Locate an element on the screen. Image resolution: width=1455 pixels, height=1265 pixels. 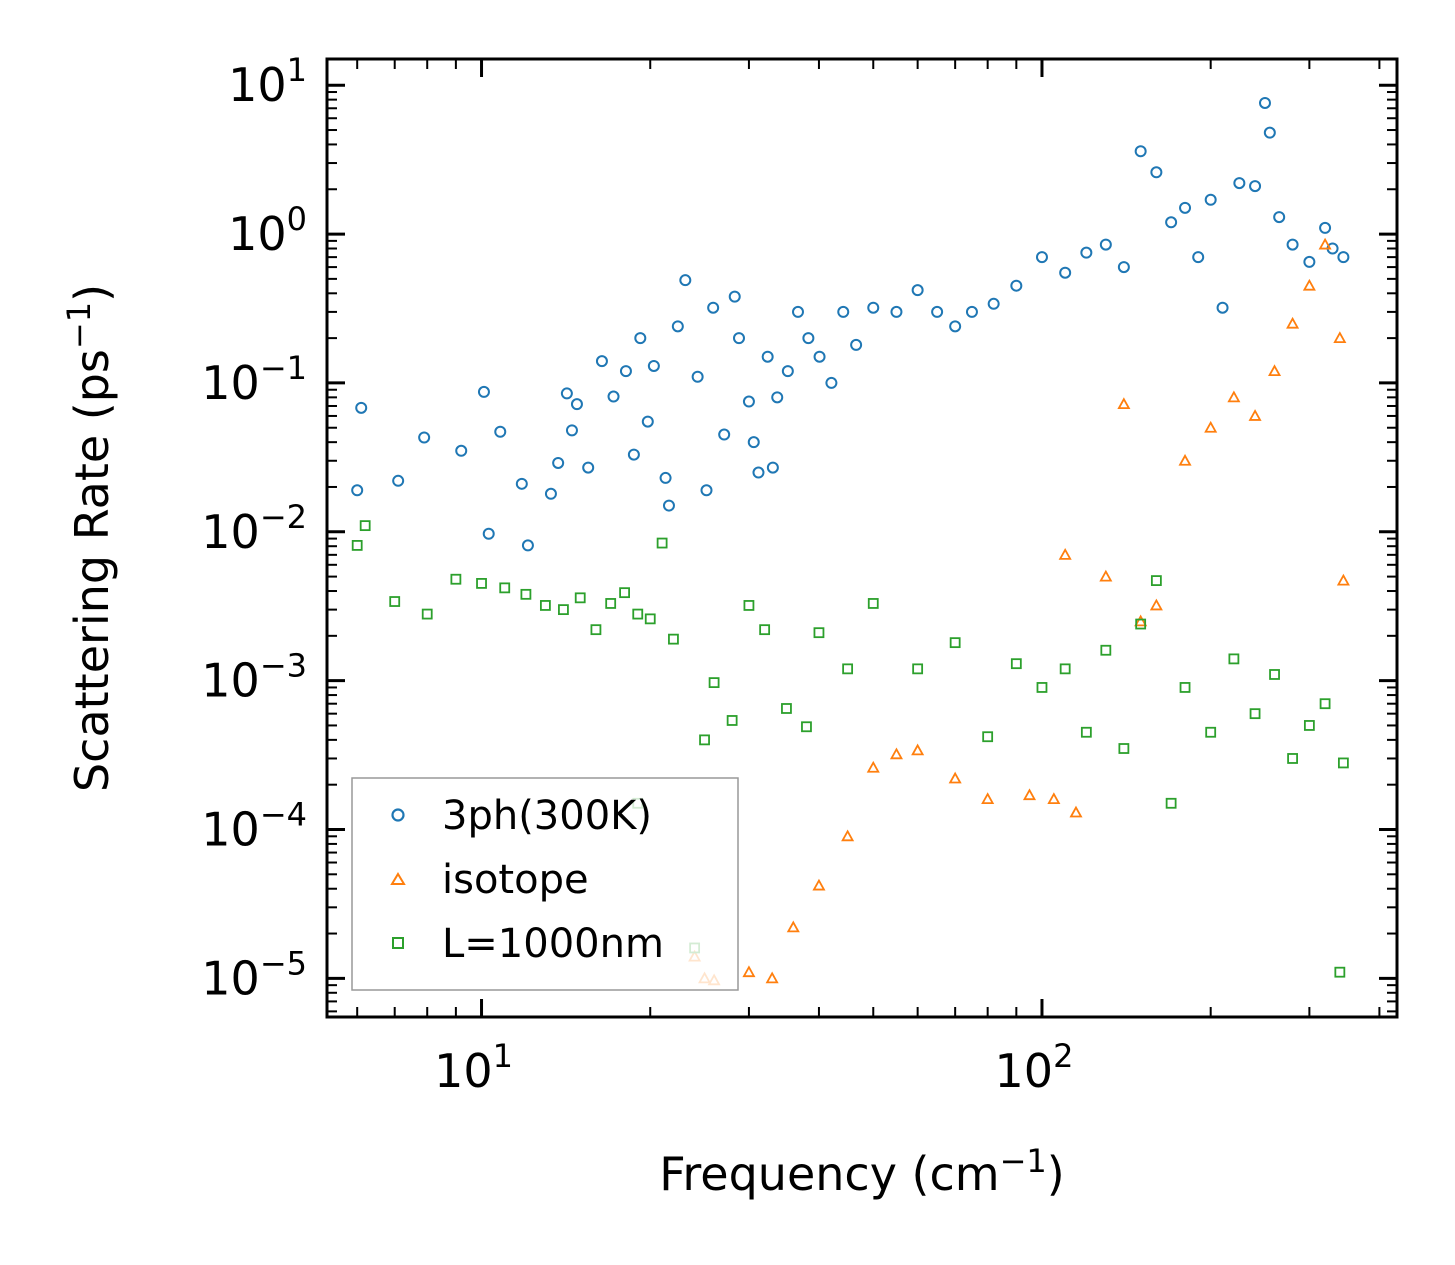
y-tick-label: 10⁻⁴ is located at coordinates (254, 825).